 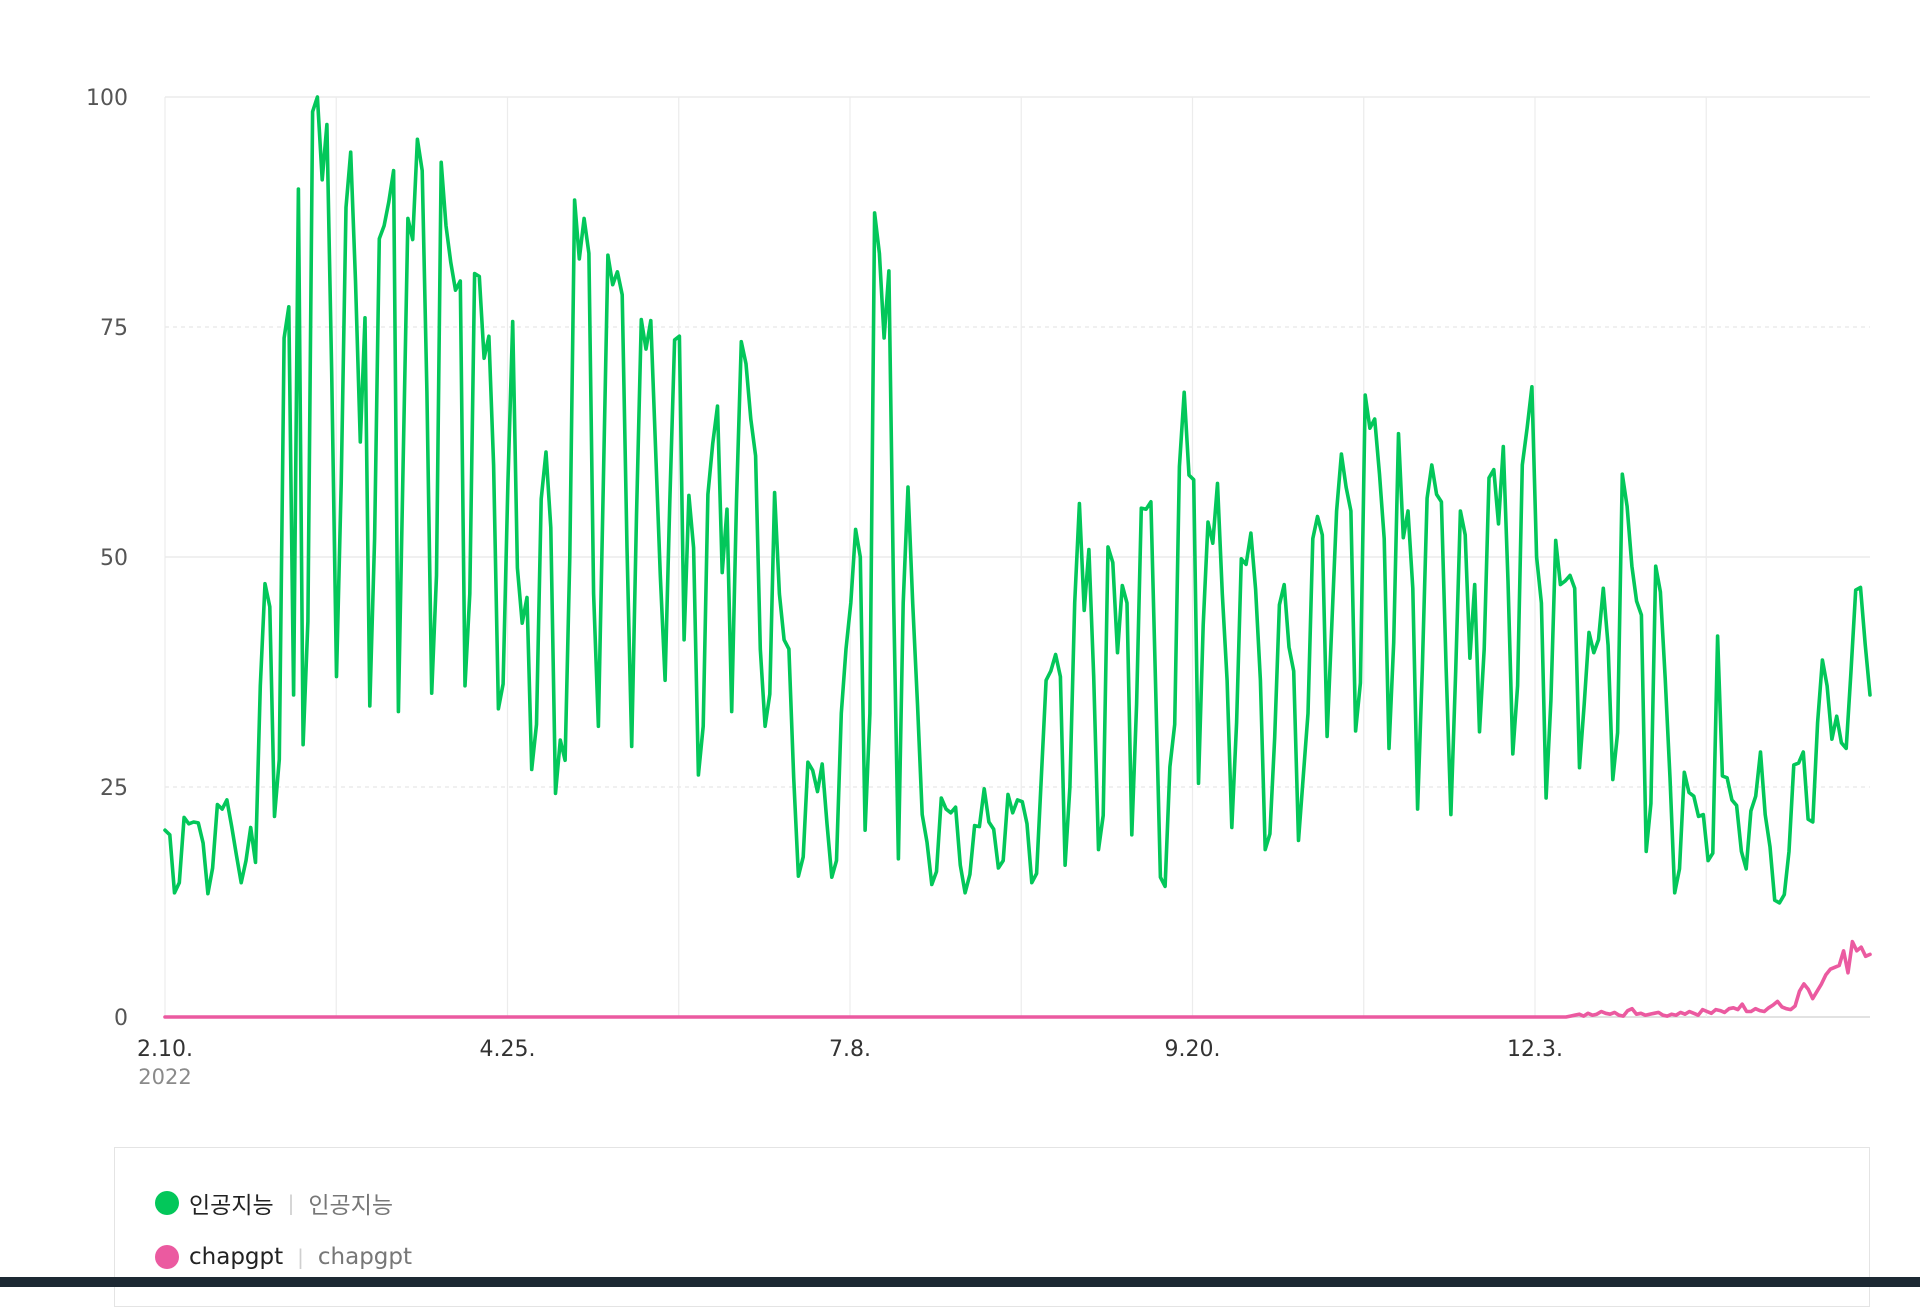 What do you see at coordinates (351, 1206) in the screenshot?
I see `legend-sublabel-series-1: 인공지능` at bounding box center [351, 1206].